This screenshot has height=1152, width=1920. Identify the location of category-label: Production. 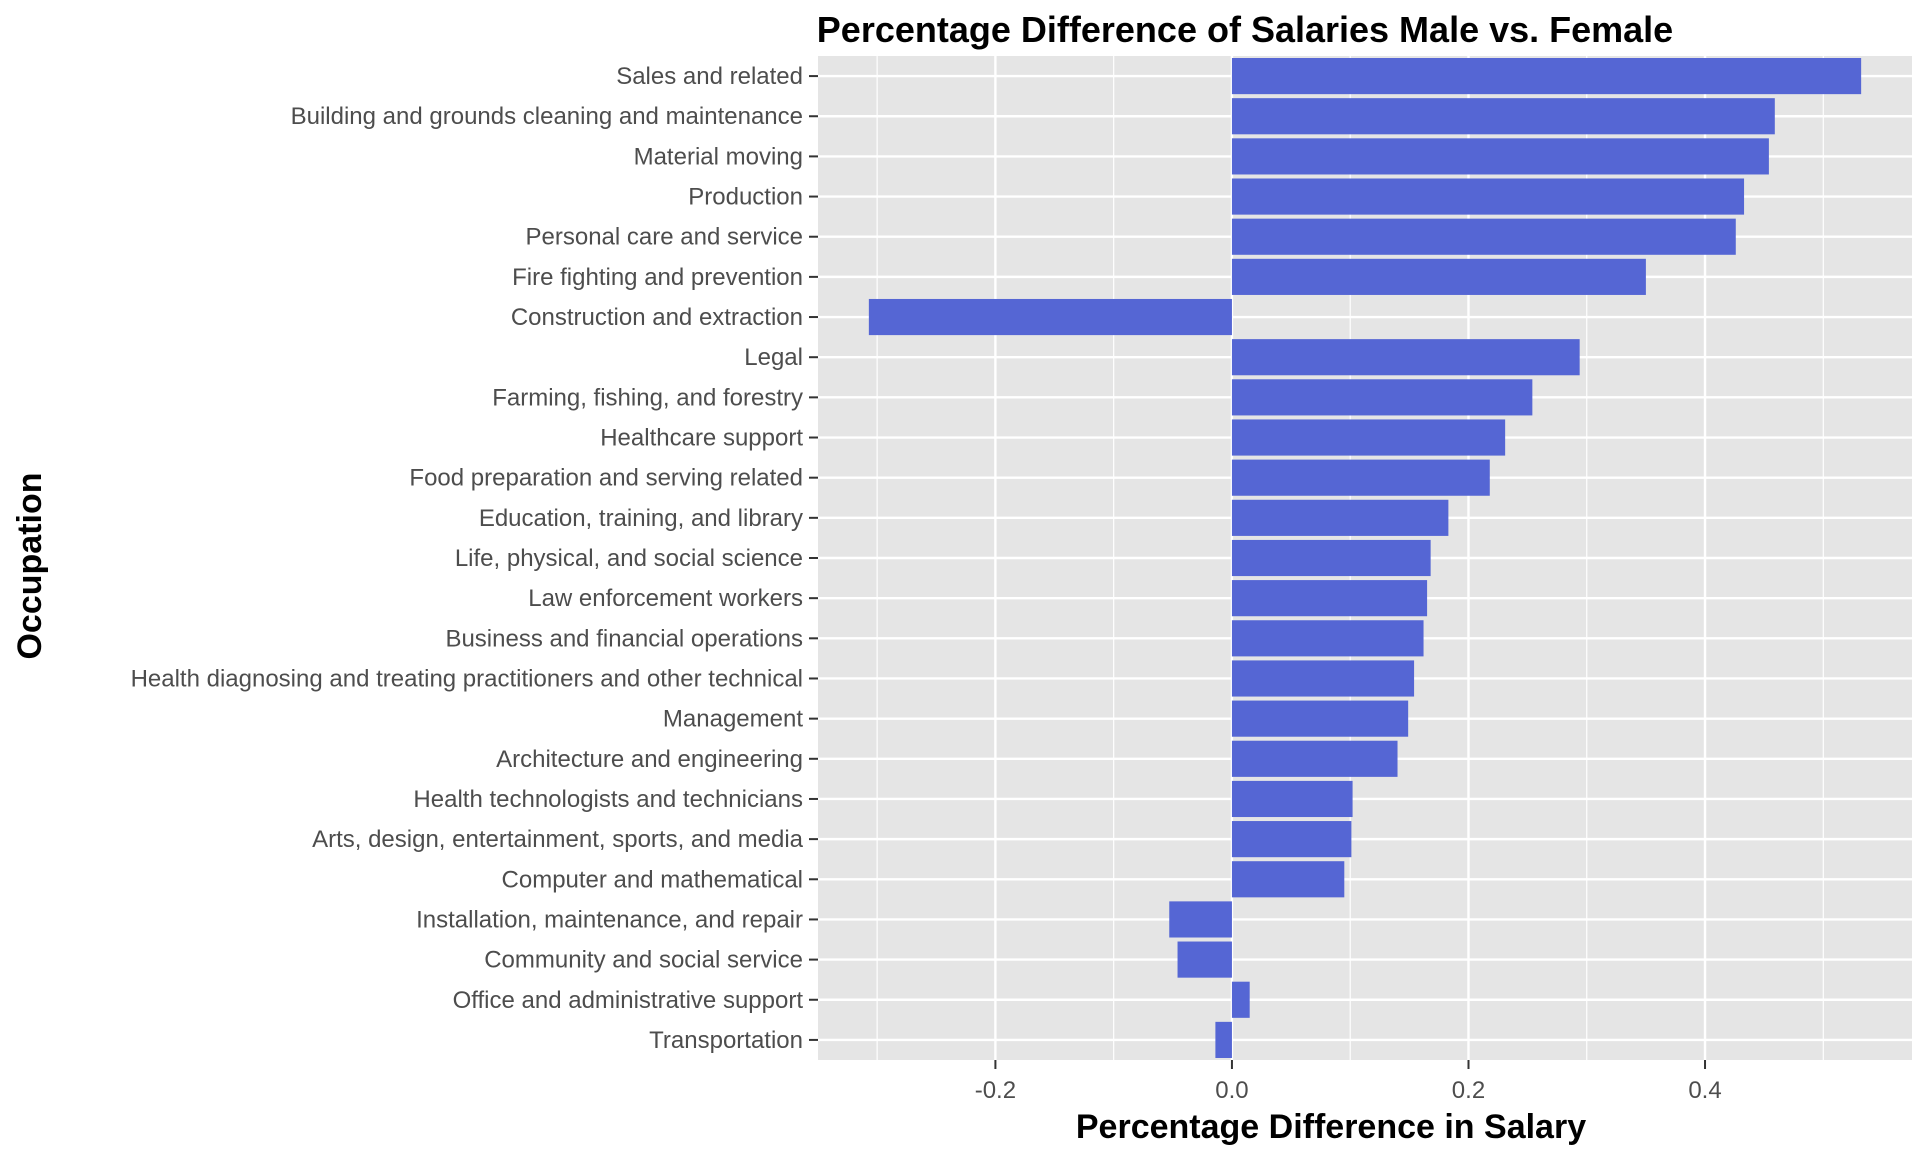
(745, 197).